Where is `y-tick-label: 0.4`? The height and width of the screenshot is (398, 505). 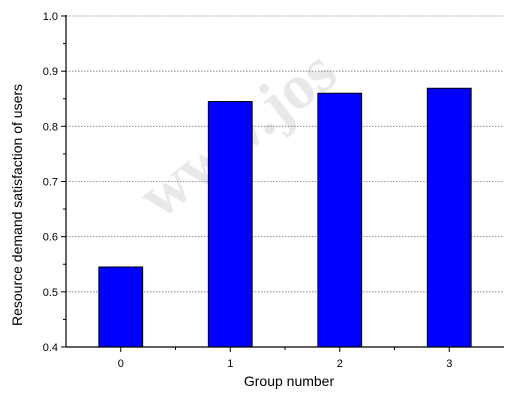
y-tick-label: 0.4 is located at coordinates (50, 348).